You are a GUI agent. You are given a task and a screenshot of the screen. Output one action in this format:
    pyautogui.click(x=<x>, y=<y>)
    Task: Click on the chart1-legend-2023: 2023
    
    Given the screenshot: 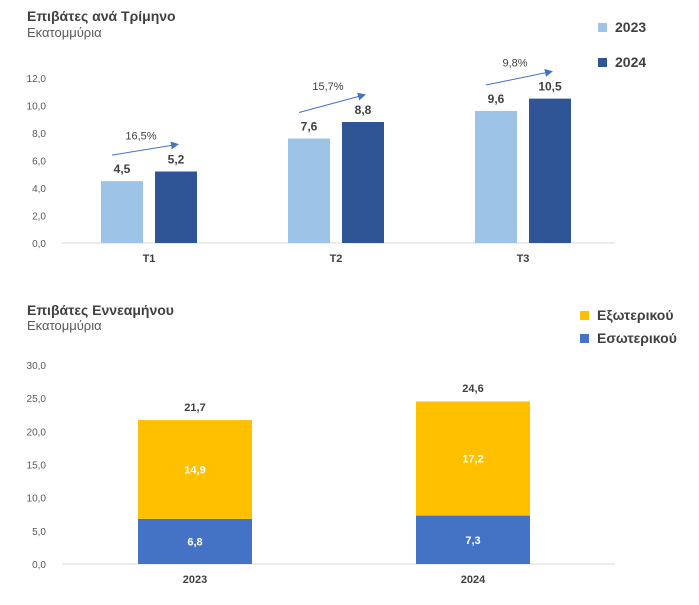 What is the action you would take?
    pyautogui.click(x=622, y=27)
    